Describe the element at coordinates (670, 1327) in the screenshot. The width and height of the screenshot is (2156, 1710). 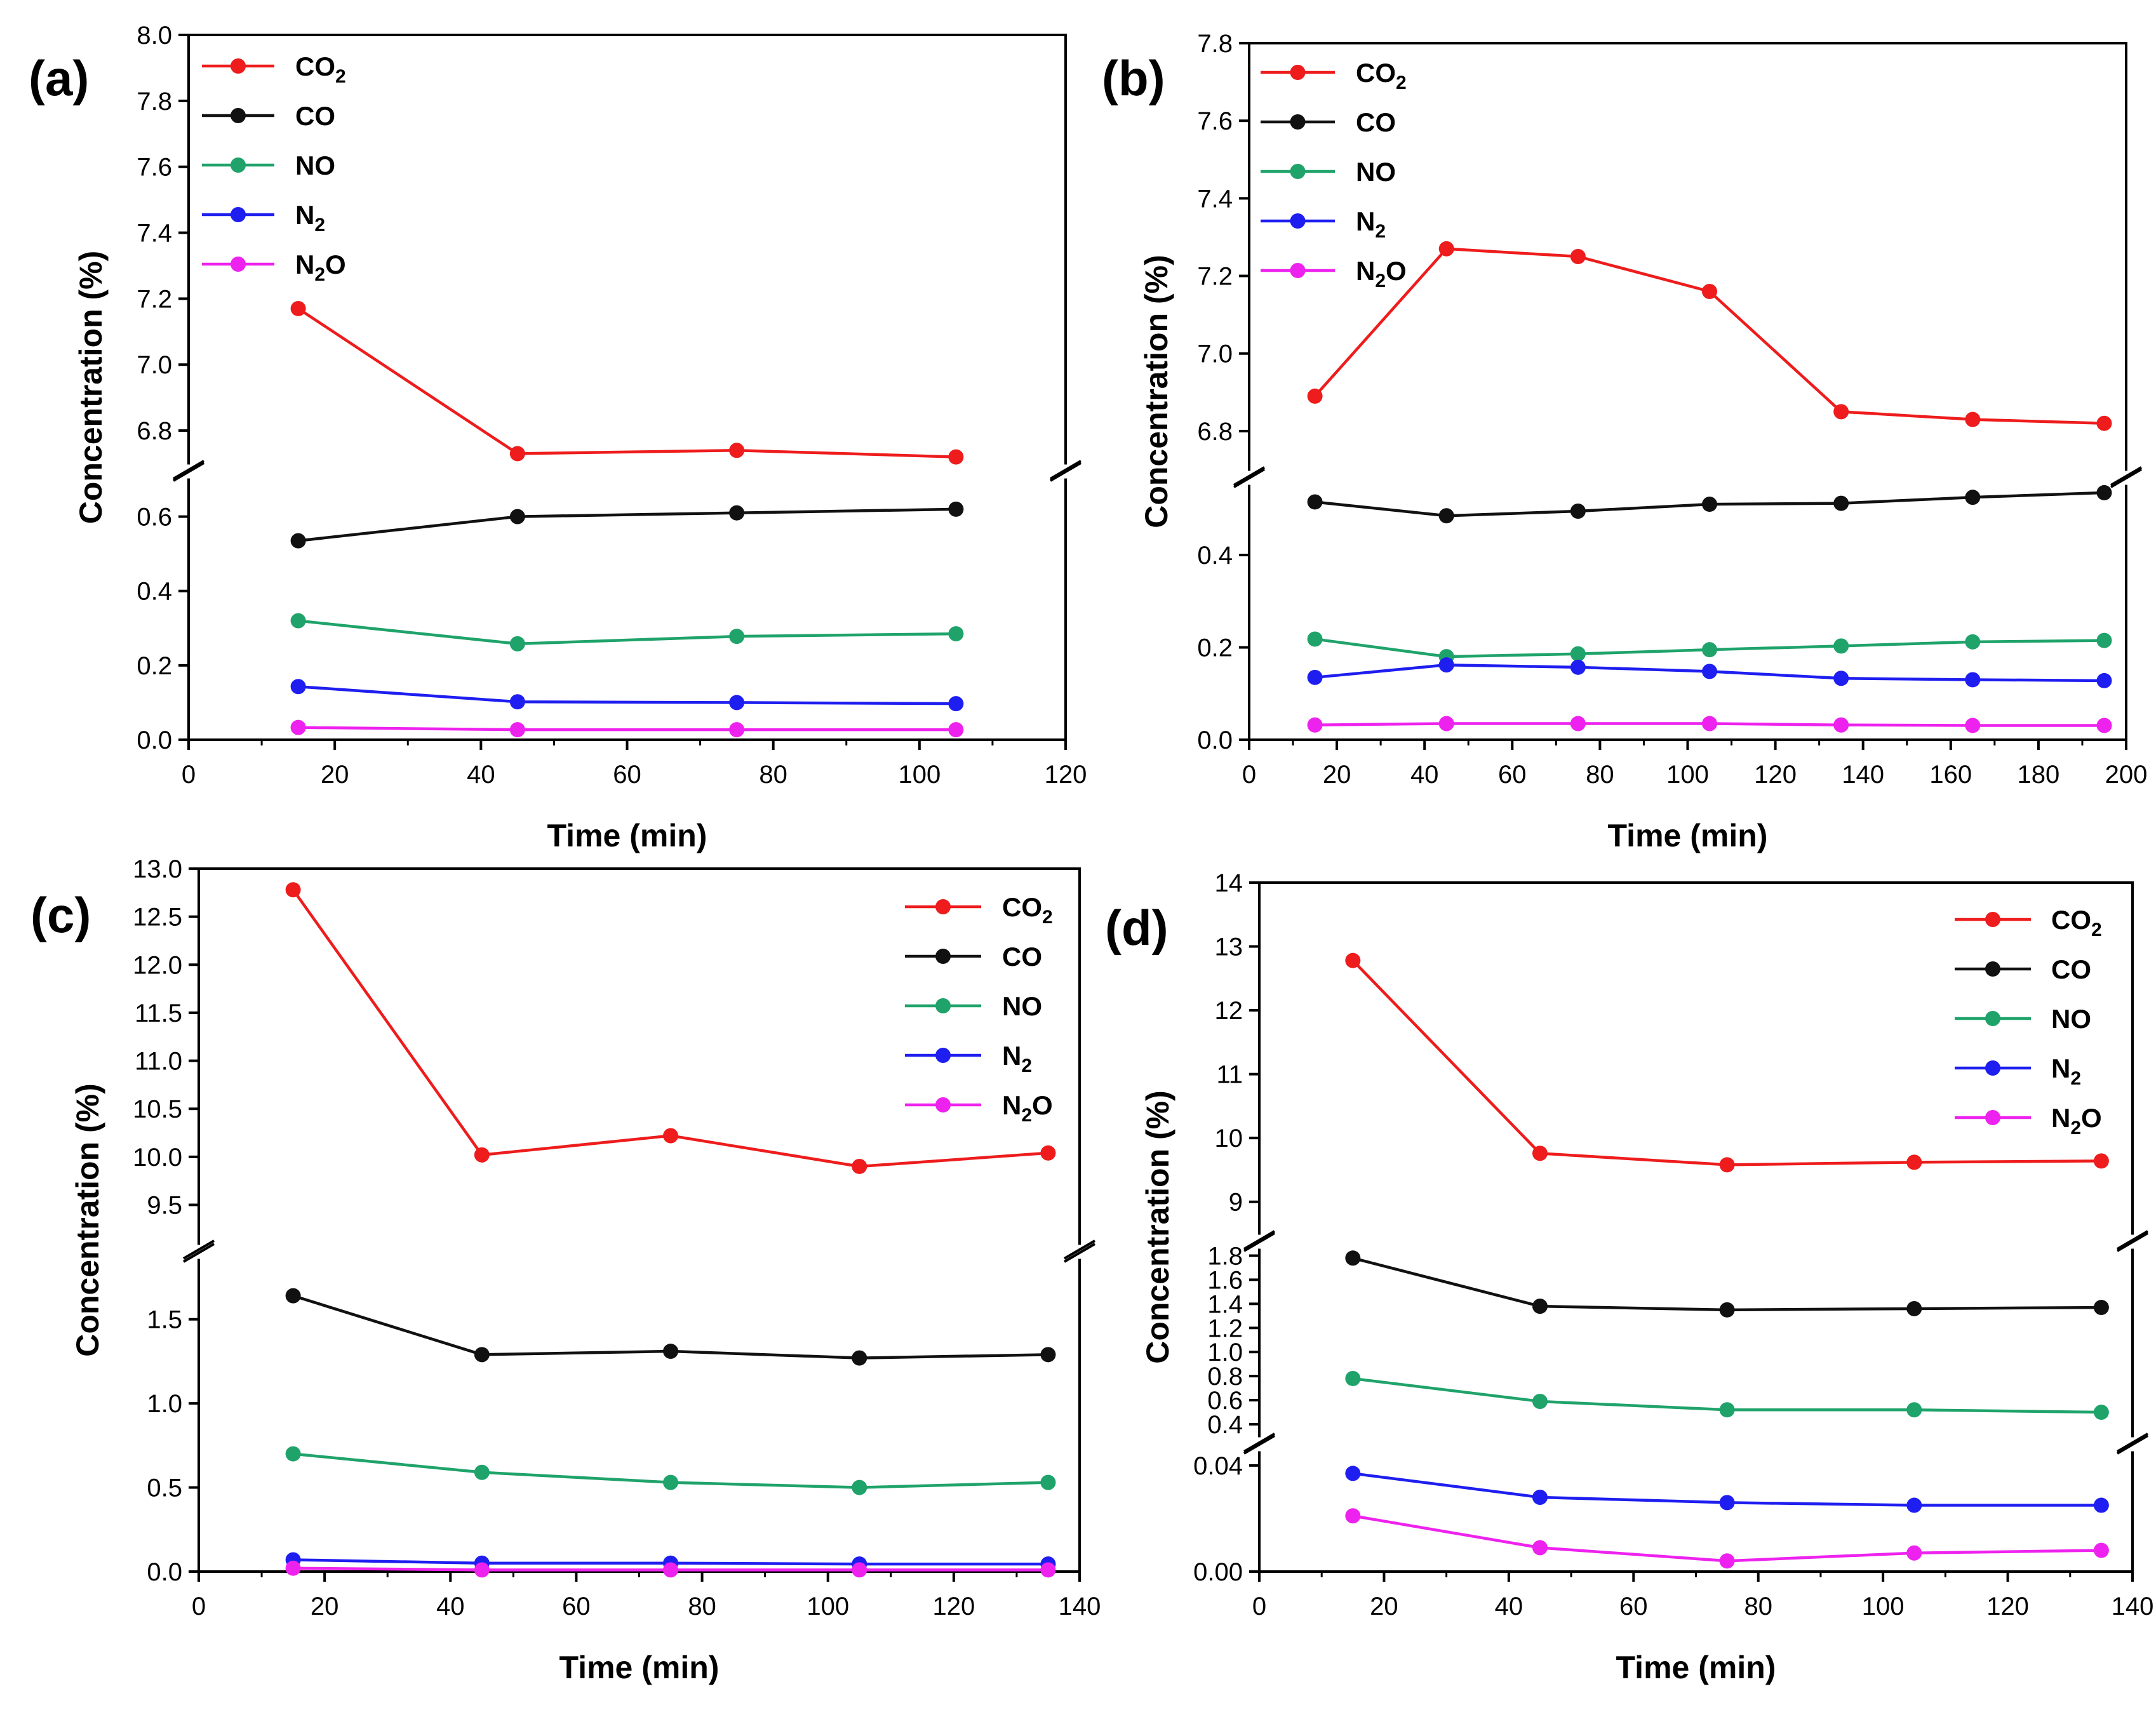
I see `series-CO` at that location.